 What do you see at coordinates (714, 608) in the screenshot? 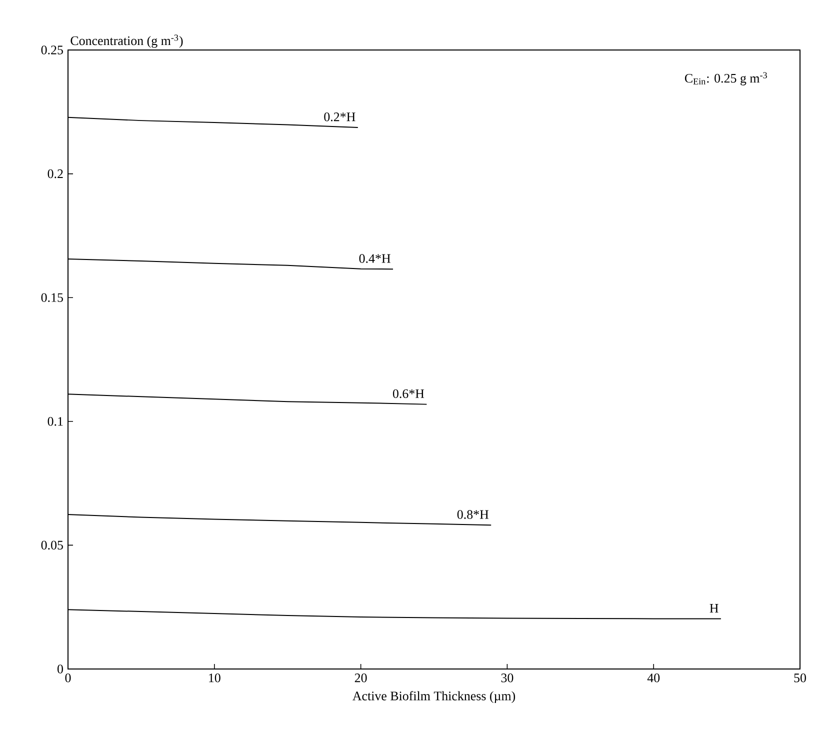
I see `series-label: H` at bounding box center [714, 608].